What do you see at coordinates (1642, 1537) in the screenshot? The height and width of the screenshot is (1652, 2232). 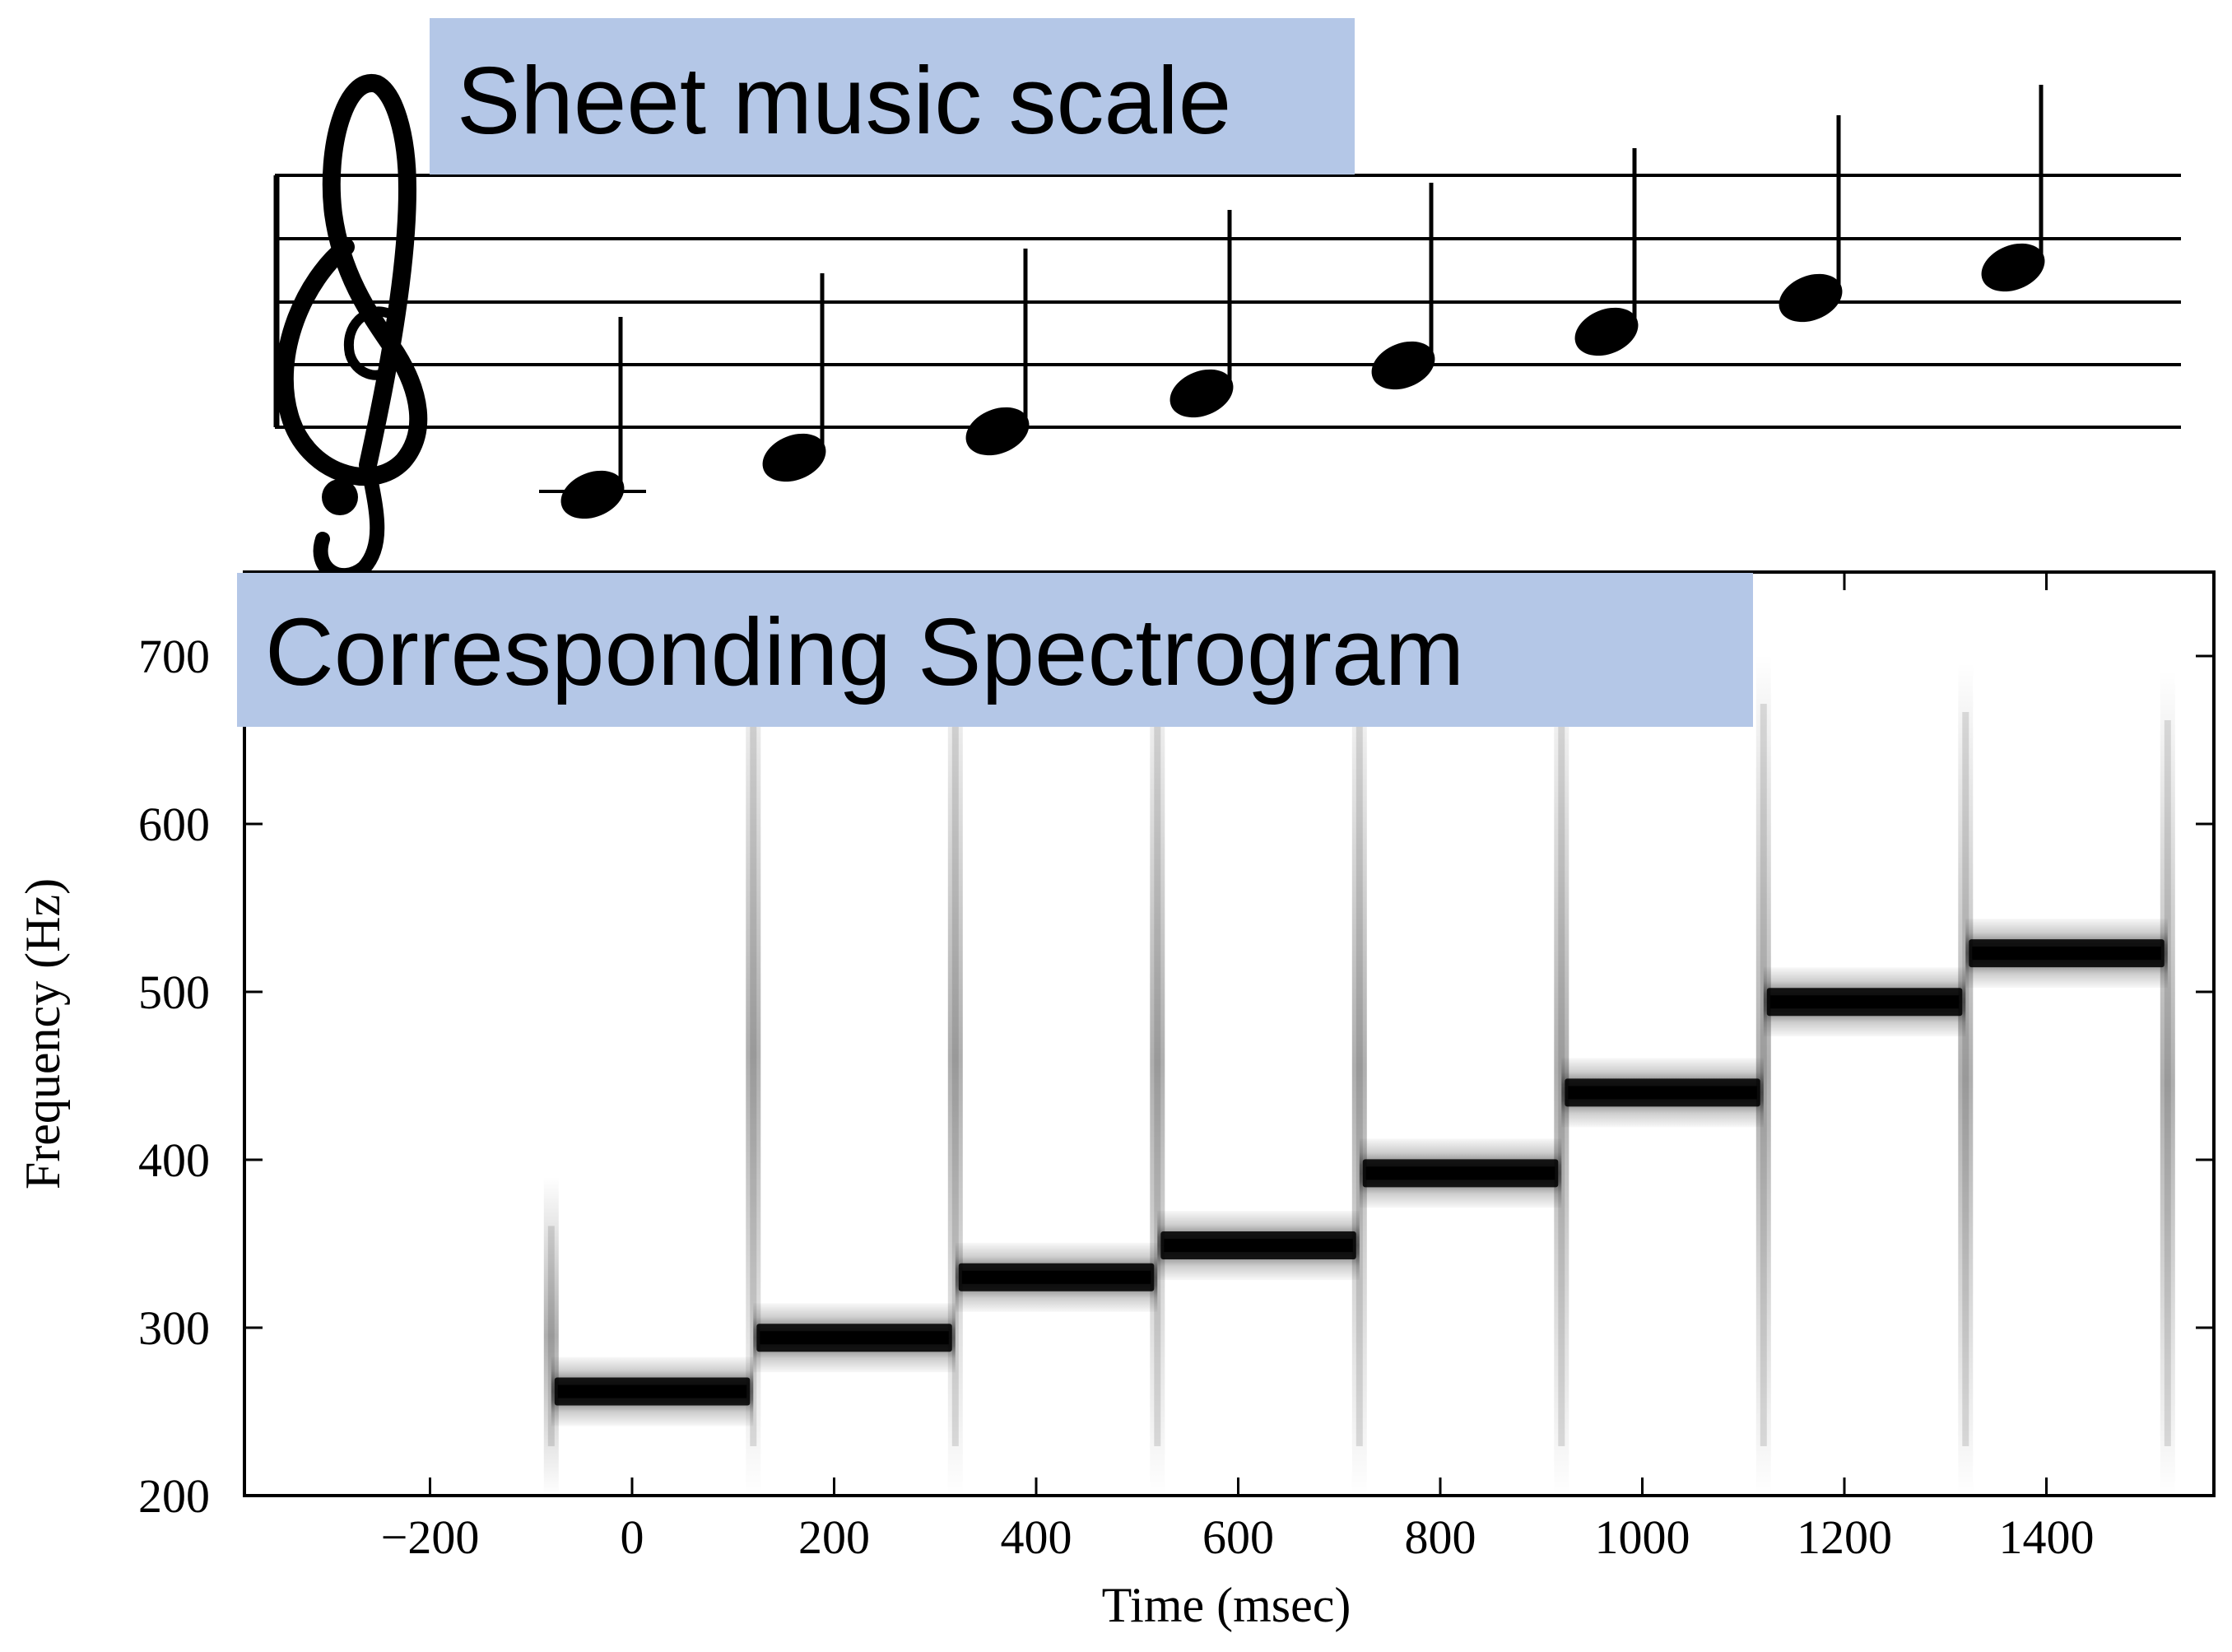 I see `x-tick-label: 1000` at bounding box center [1642, 1537].